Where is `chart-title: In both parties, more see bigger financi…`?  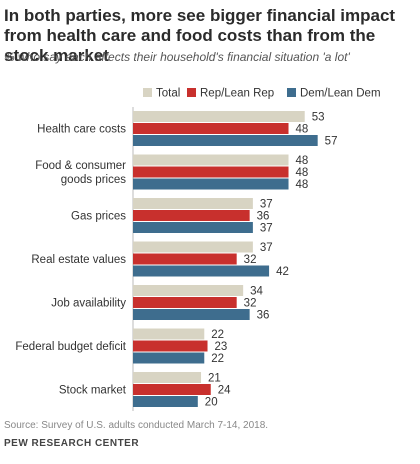 chart-title: In both parties, more see bigger financi… is located at coordinates (200, 35).